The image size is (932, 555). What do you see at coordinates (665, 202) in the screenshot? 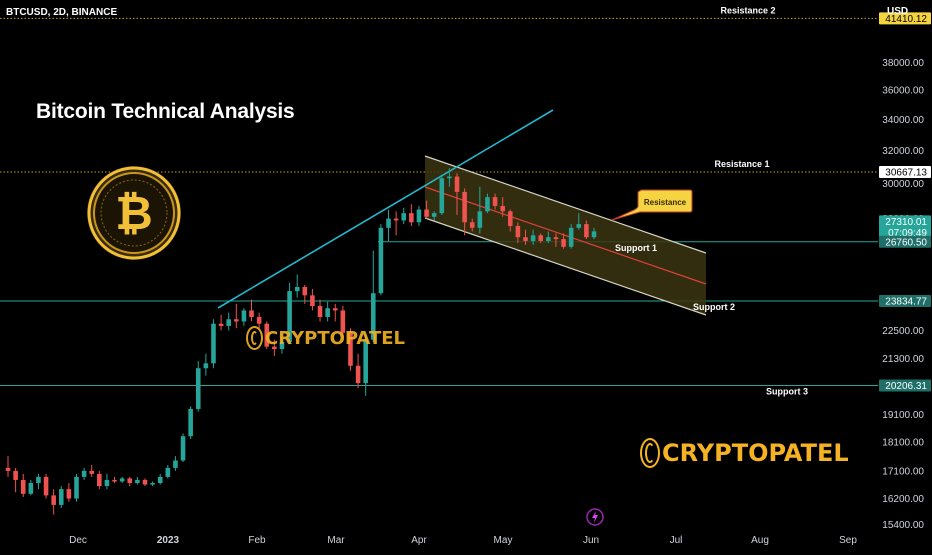
I see `callout-text: Resistance` at bounding box center [665, 202].